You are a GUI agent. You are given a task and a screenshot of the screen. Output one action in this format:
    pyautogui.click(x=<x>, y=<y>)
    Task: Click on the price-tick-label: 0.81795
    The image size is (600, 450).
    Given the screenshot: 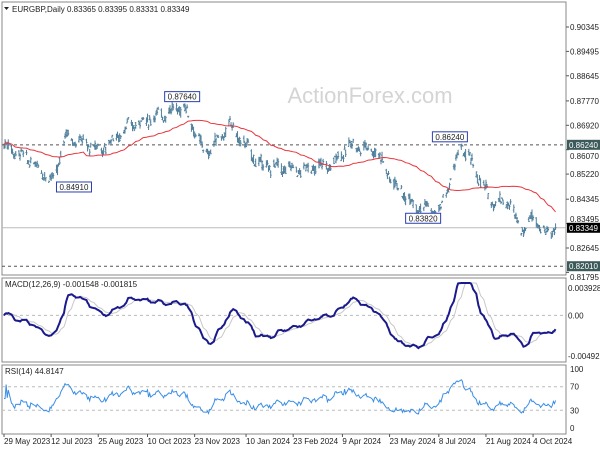 What is the action you would take?
    pyautogui.click(x=584, y=277)
    